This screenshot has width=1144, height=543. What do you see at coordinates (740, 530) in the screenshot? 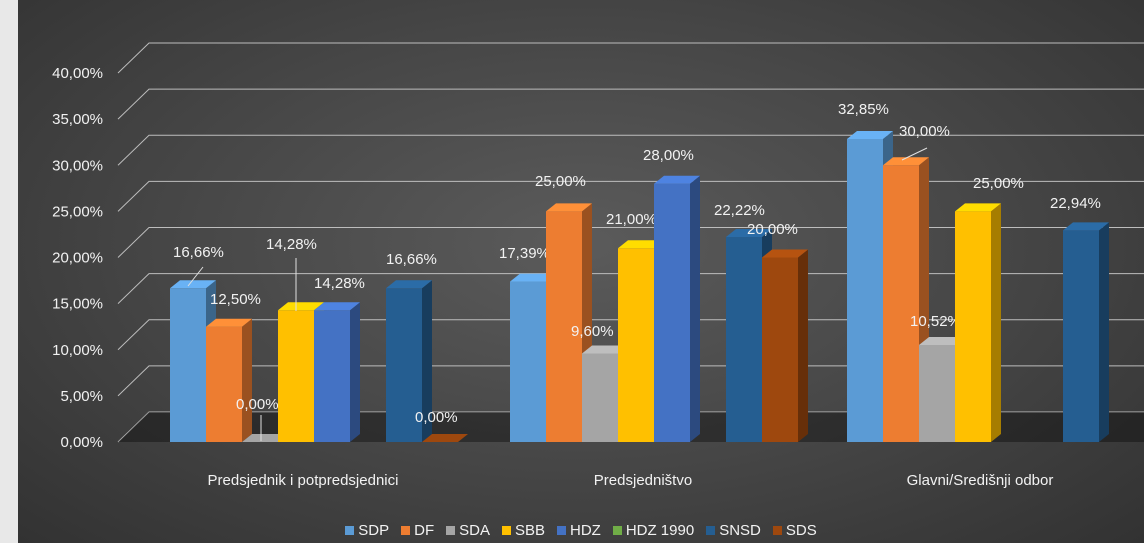
I see `legend-label: SNSD` at bounding box center [740, 530].